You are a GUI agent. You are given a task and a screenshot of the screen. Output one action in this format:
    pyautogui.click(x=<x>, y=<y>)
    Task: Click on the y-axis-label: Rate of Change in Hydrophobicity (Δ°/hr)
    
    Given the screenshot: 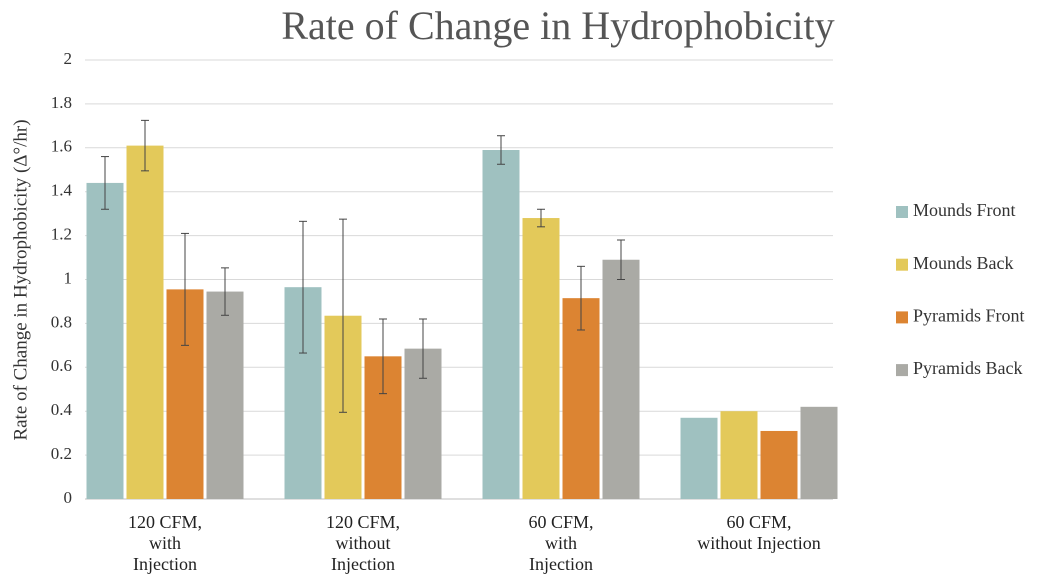 What is the action you would take?
    pyautogui.click(x=20, y=279)
    